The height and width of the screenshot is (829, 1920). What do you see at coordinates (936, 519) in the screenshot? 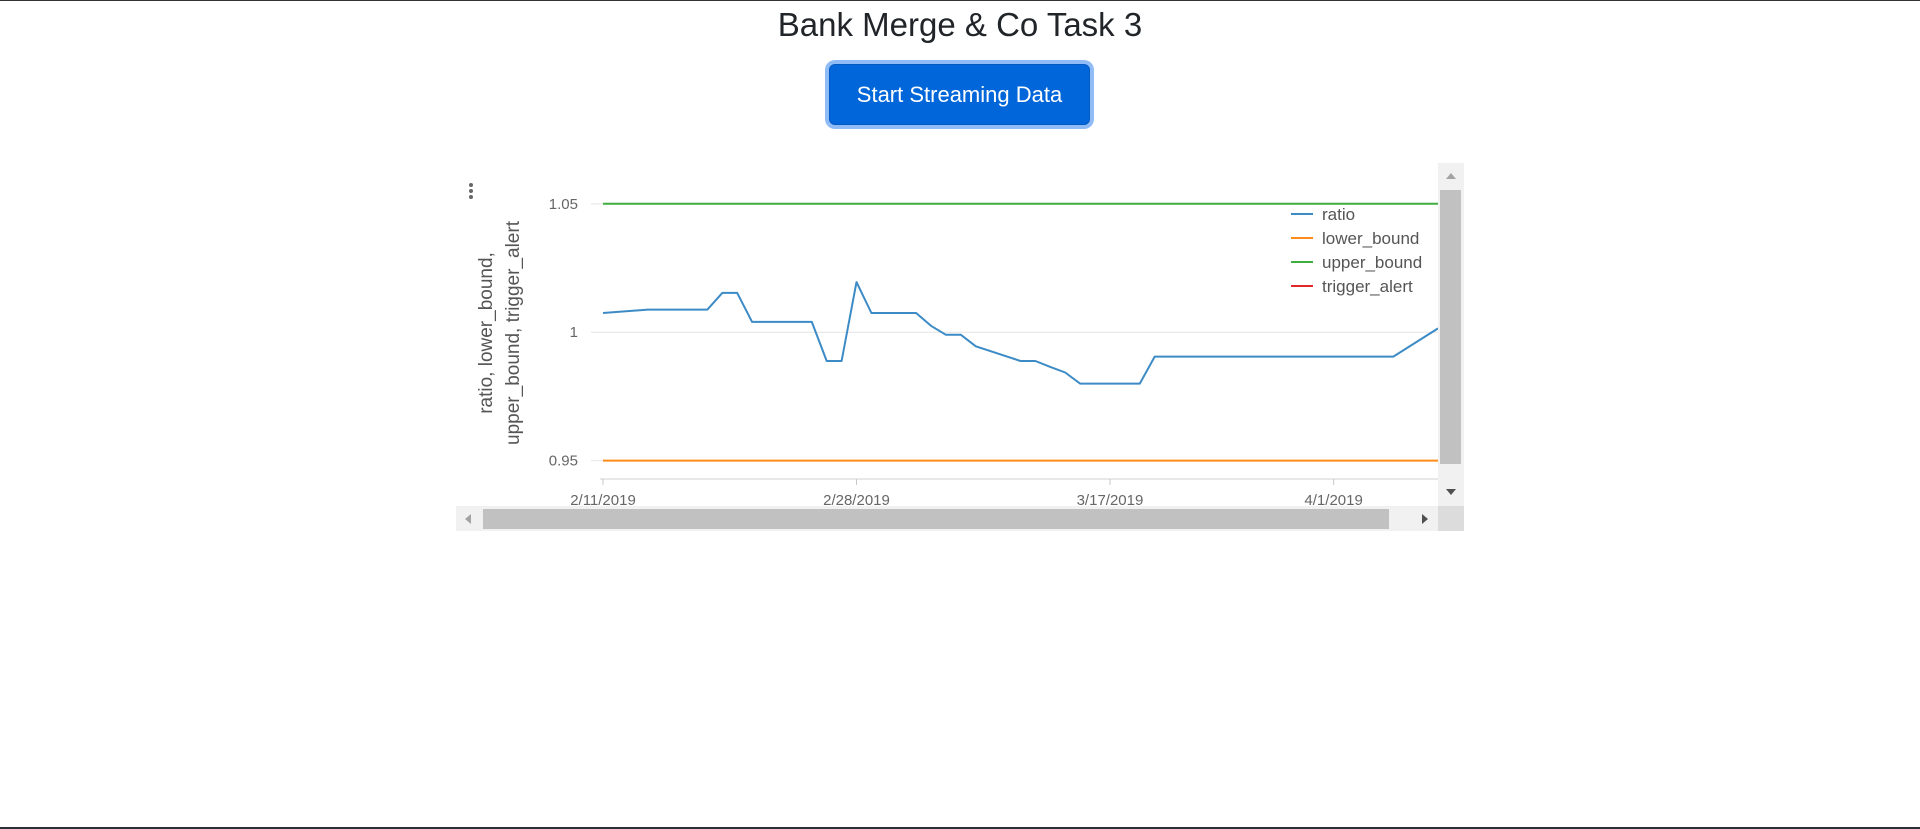
I see `horizontal-scroll-thumb` at bounding box center [936, 519].